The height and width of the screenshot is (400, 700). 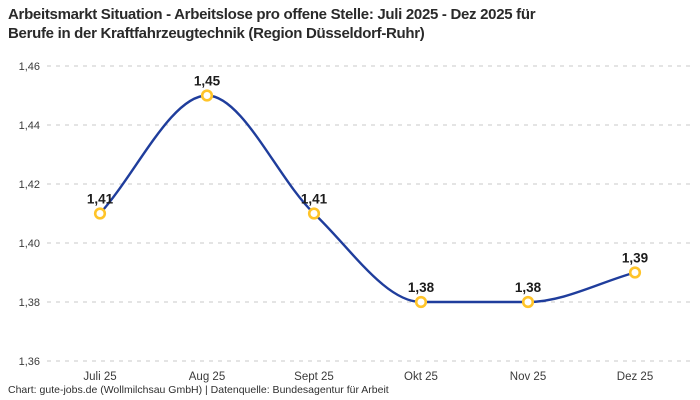 What do you see at coordinates (207, 81) in the screenshot?
I see `data-point-label: 1,45` at bounding box center [207, 81].